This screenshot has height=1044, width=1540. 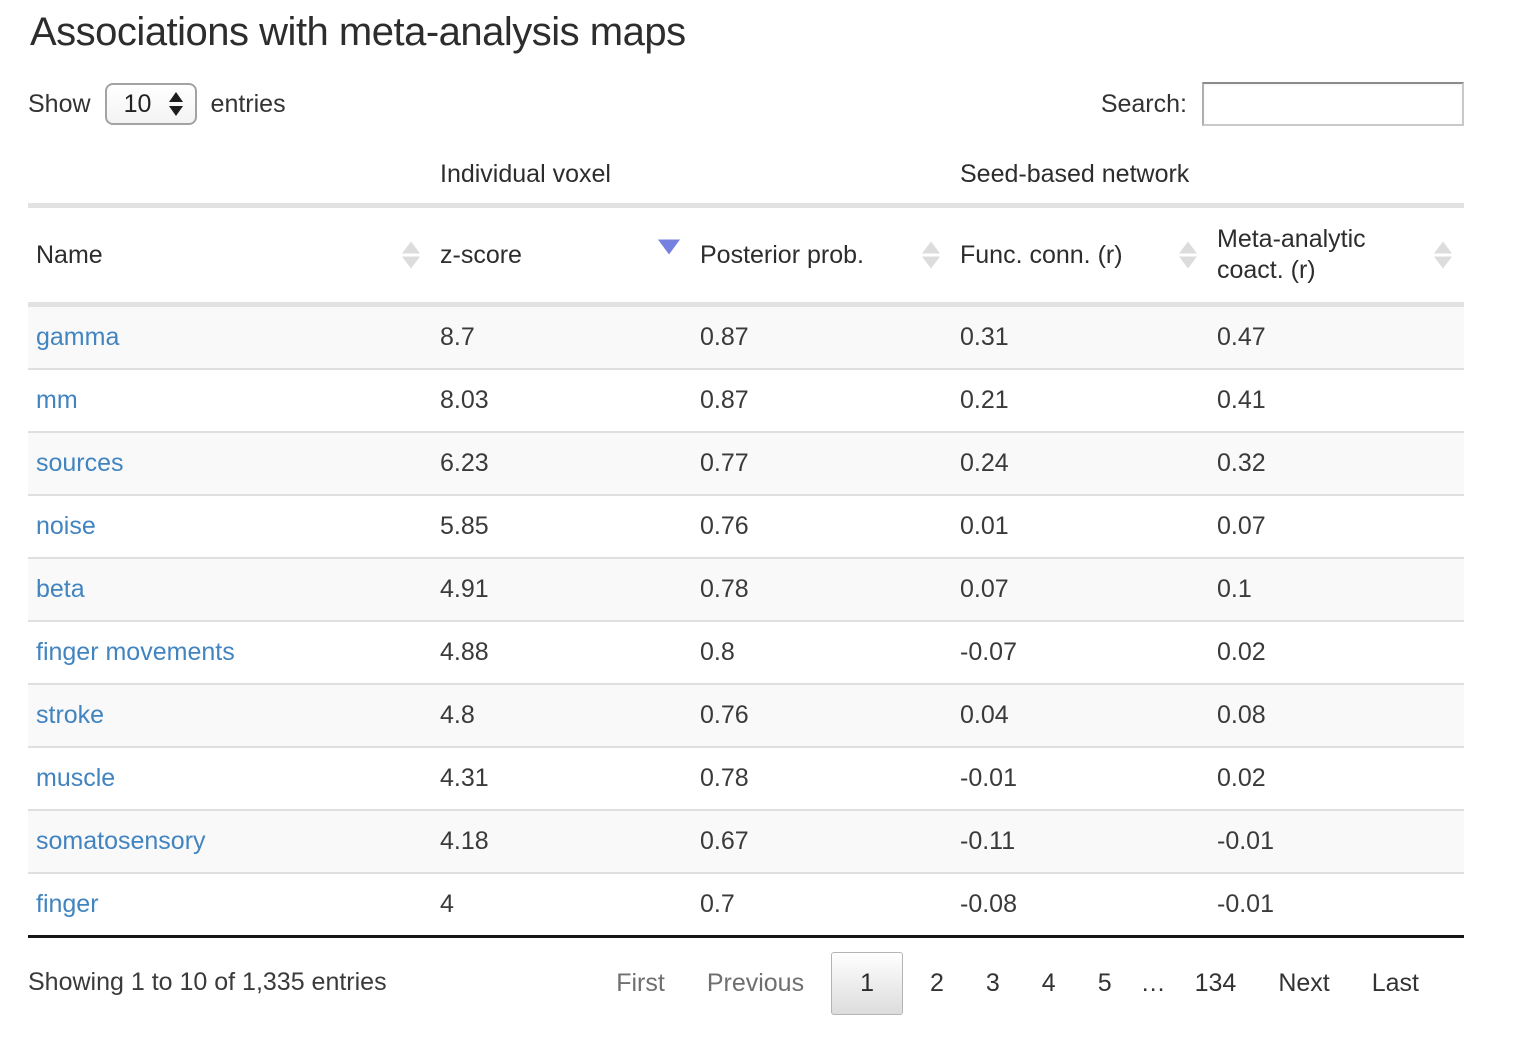 What do you see at coordinates (1336, 463) in the screenshot?
I see `cell-meta-coact: 0.32` at bounding box center [1336, 463].